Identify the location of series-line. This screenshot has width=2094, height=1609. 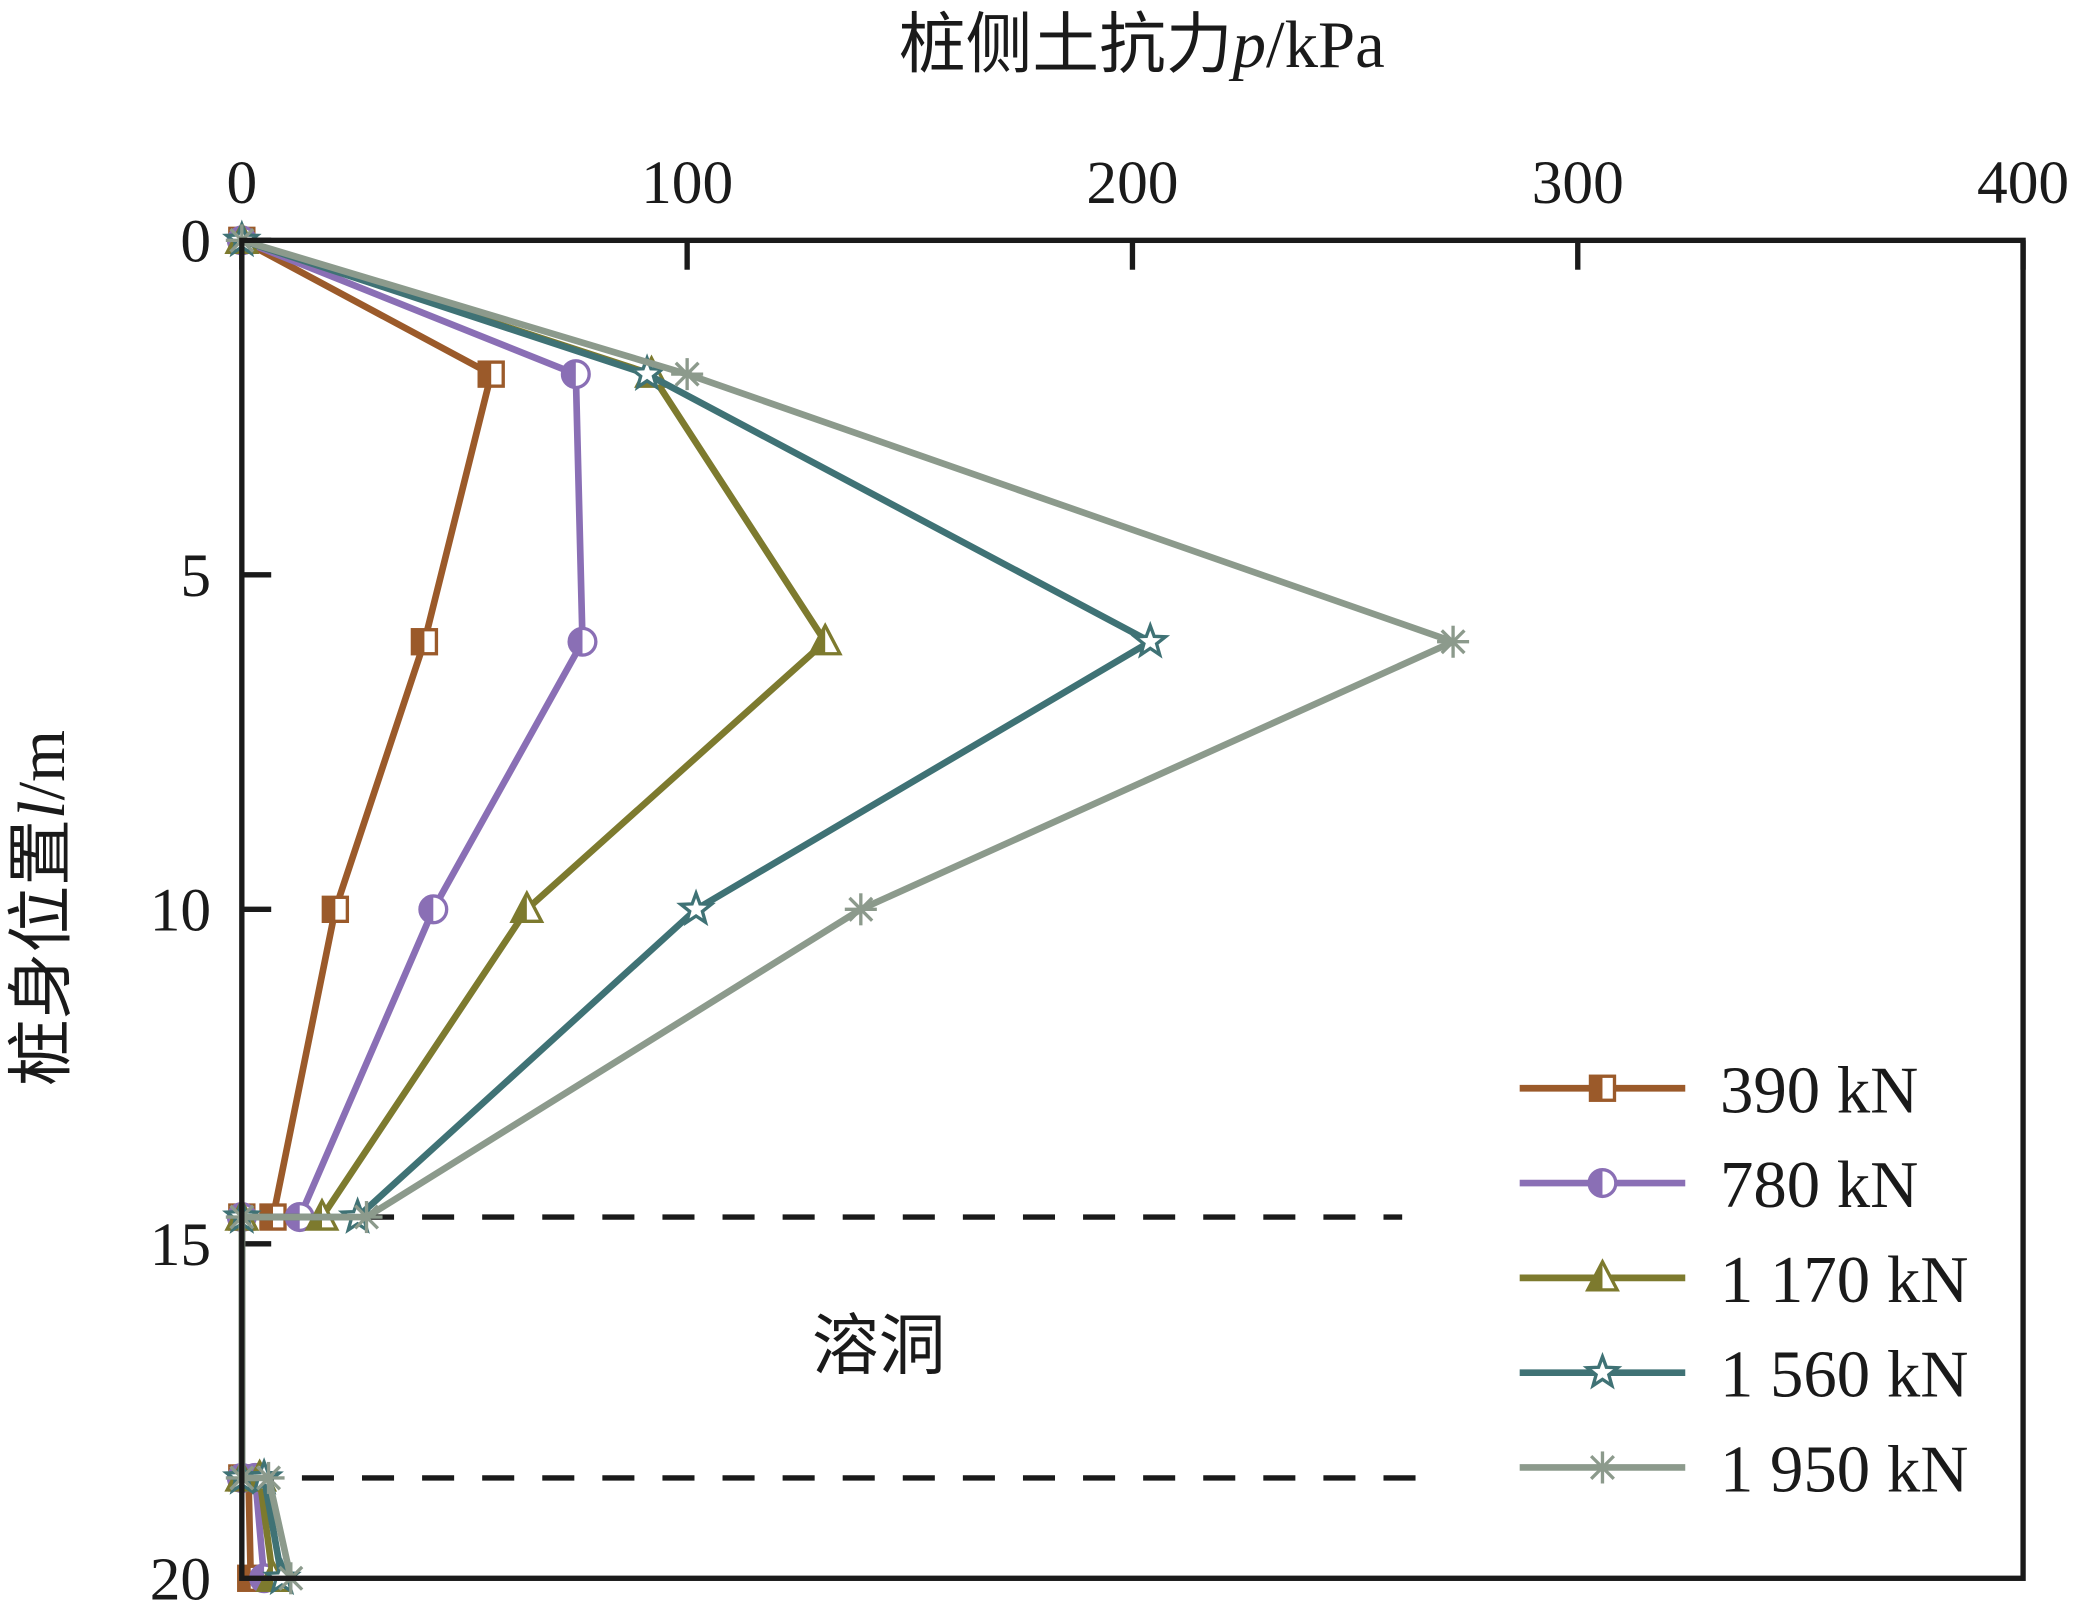
(366, 908).